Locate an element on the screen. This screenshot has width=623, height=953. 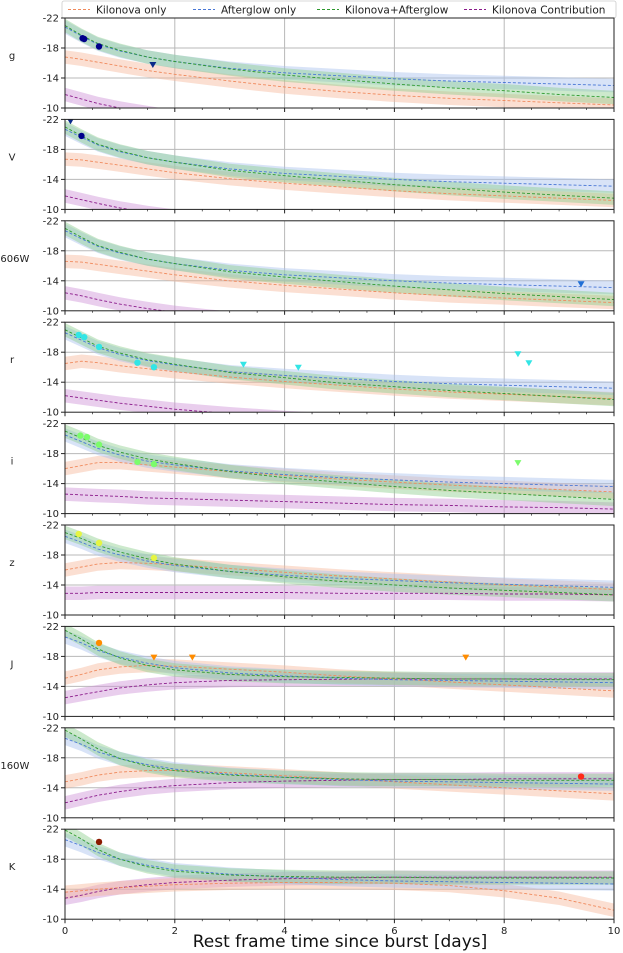
band-label-i: i is located at coordinates (12, 462).